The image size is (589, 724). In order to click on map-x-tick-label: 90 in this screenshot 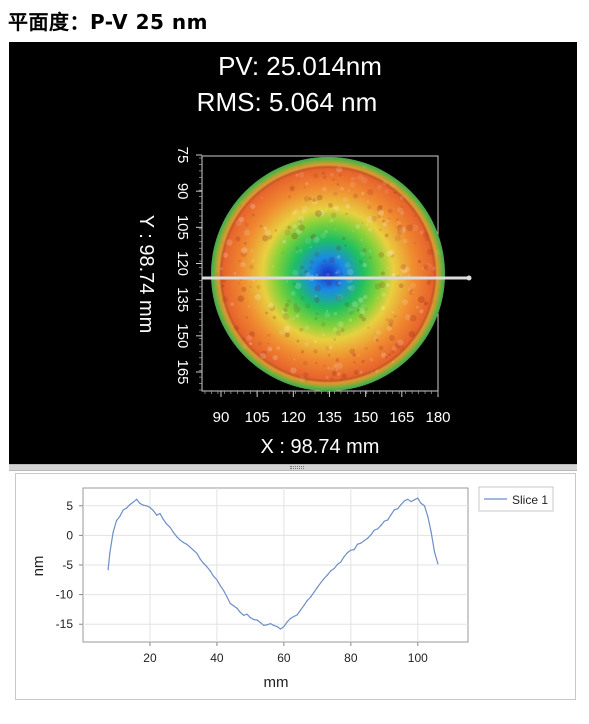, I will do `click(221, 417)`.